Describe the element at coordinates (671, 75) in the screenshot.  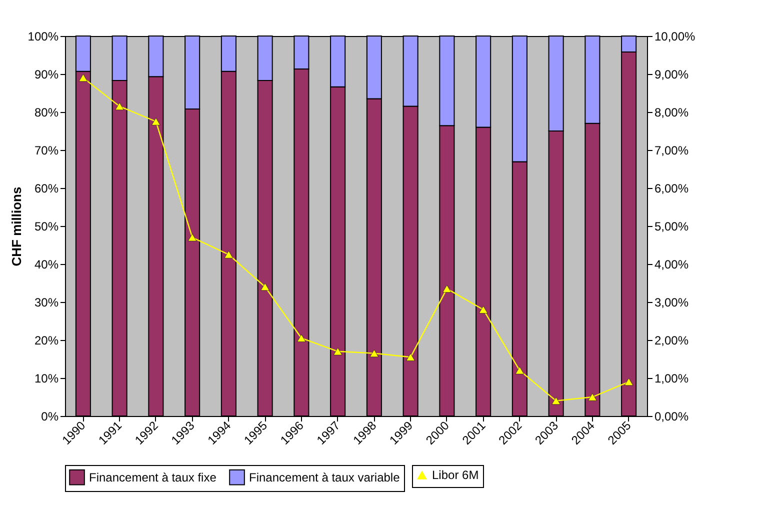
I see `y2-tick-label: 9,00%` at that location.